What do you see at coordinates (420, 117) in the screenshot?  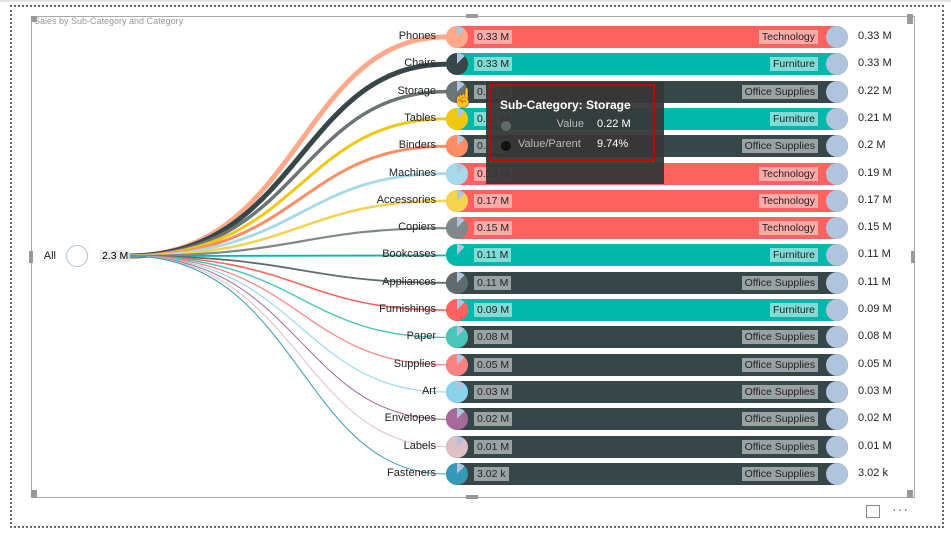 I see `subcategory-label: Tables` at bounding box center [420, 117].